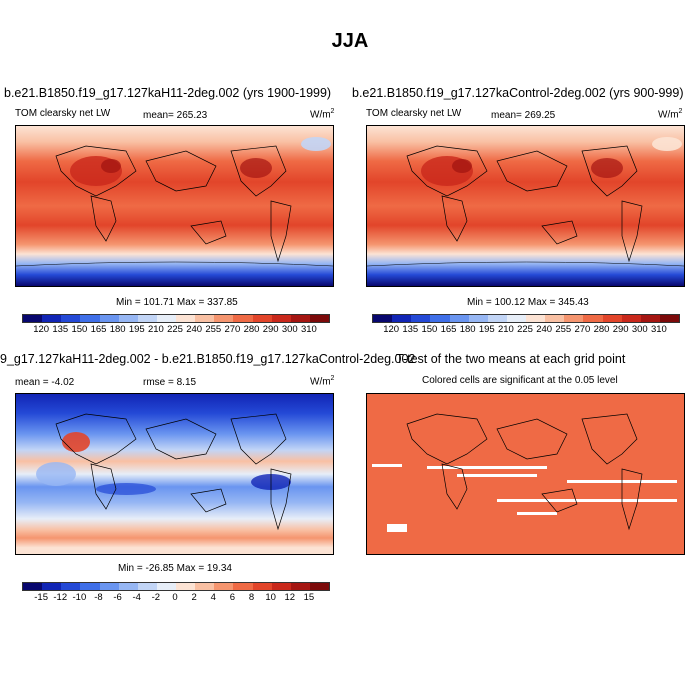 The width and height of the screenshot is (700, 700). I want to click on bottom-left-units-label: W/m2, so click(322, 381).